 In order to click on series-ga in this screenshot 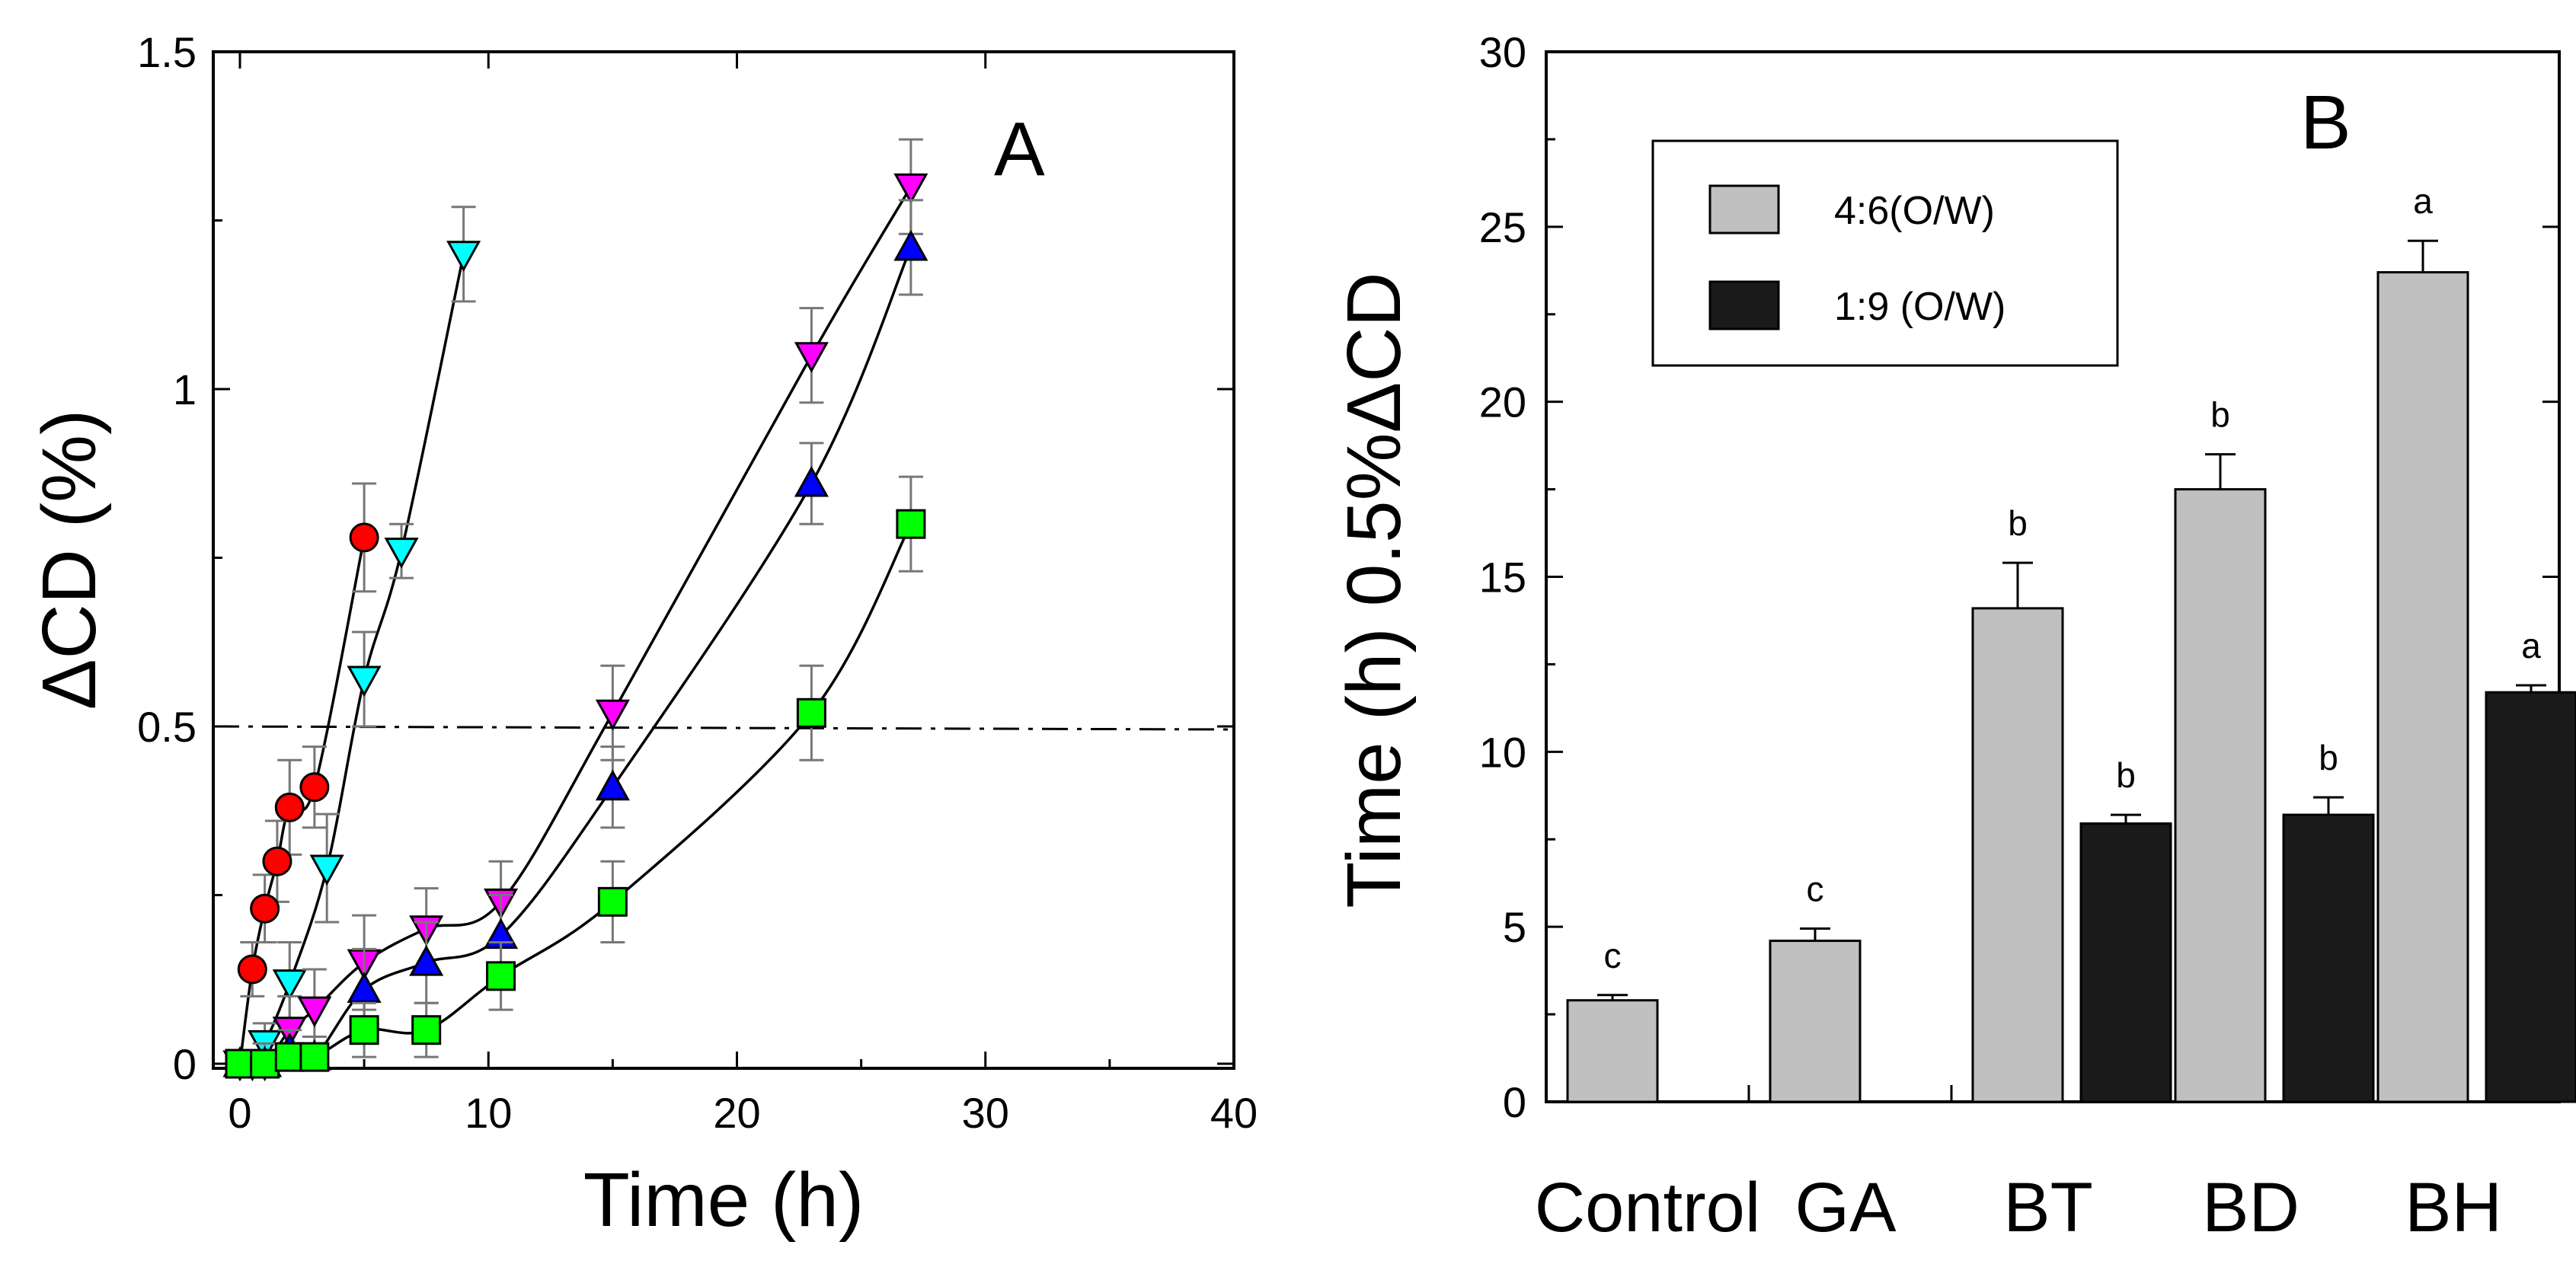, I will do `click(351, 644)`.